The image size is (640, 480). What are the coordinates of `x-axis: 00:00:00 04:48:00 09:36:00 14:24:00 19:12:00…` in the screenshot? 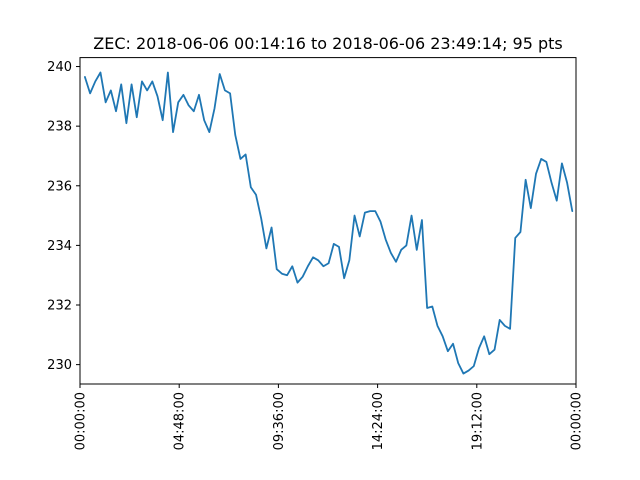 It's located at (329, 417).